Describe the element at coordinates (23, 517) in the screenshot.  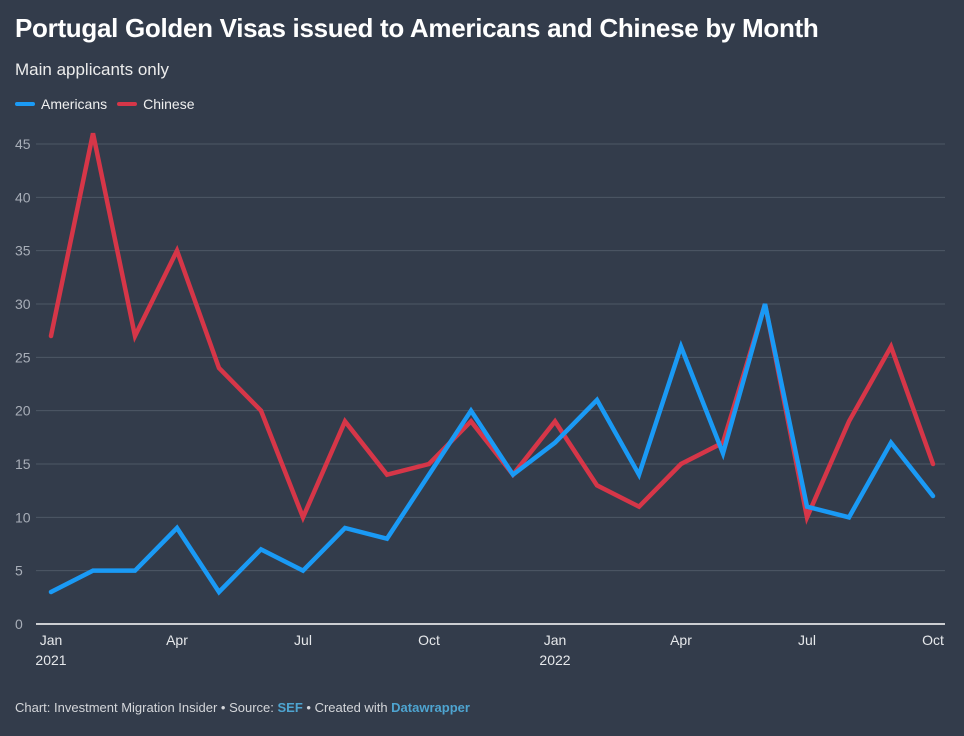
I see `y-tick-label: 10` at that location.